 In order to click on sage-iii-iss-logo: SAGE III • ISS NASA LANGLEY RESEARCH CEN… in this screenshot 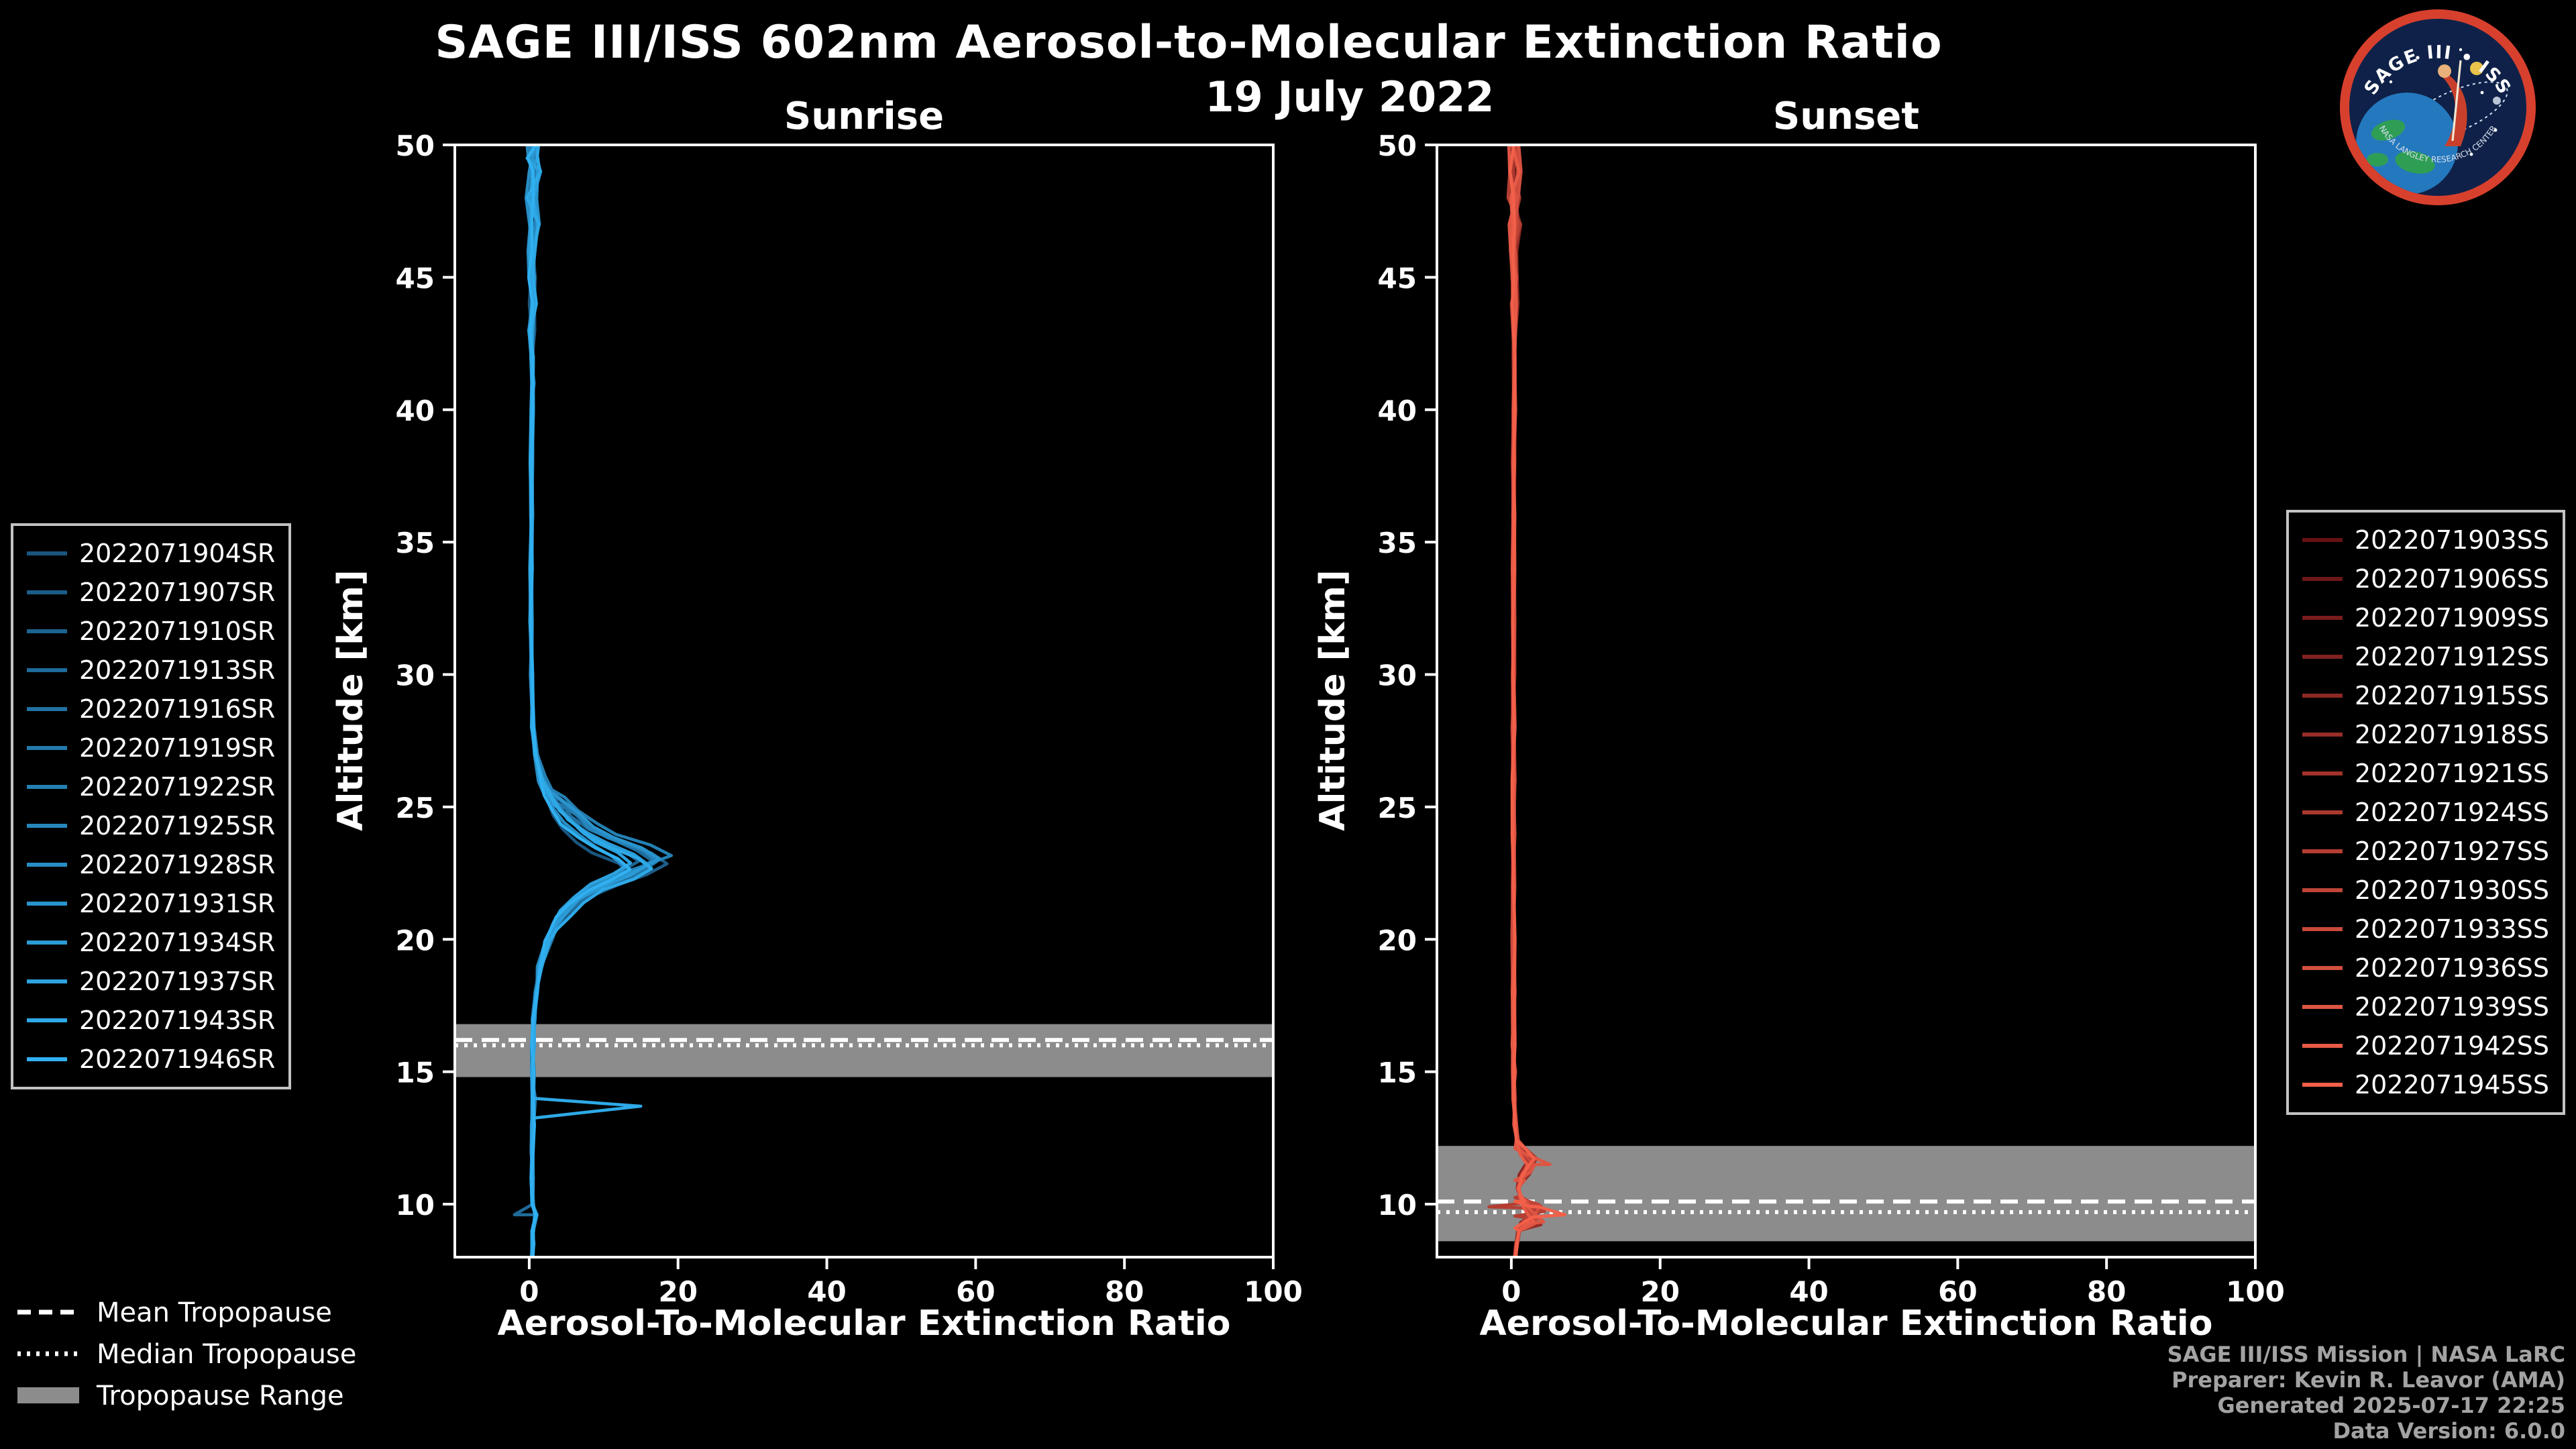, I will do `click(2438, 107)`.